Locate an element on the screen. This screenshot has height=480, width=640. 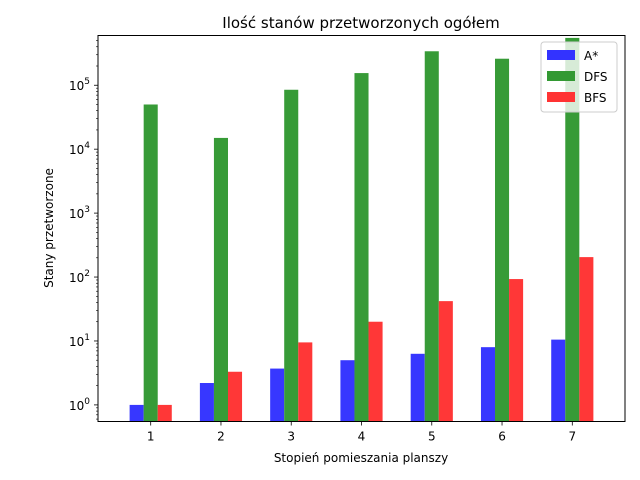
y-tick-label: 10¹ is located at coordinates (79, 341).